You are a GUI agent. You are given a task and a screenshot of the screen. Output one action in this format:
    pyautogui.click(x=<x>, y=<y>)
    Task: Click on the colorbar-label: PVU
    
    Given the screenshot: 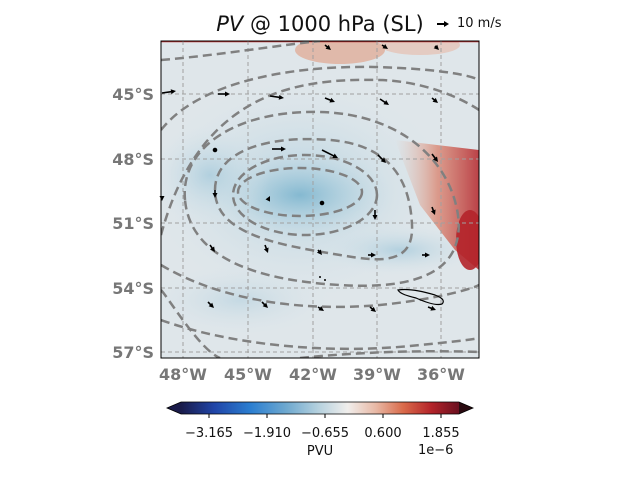 What is the action you would take?
    pyautogui.click(x=320, y=451)
    